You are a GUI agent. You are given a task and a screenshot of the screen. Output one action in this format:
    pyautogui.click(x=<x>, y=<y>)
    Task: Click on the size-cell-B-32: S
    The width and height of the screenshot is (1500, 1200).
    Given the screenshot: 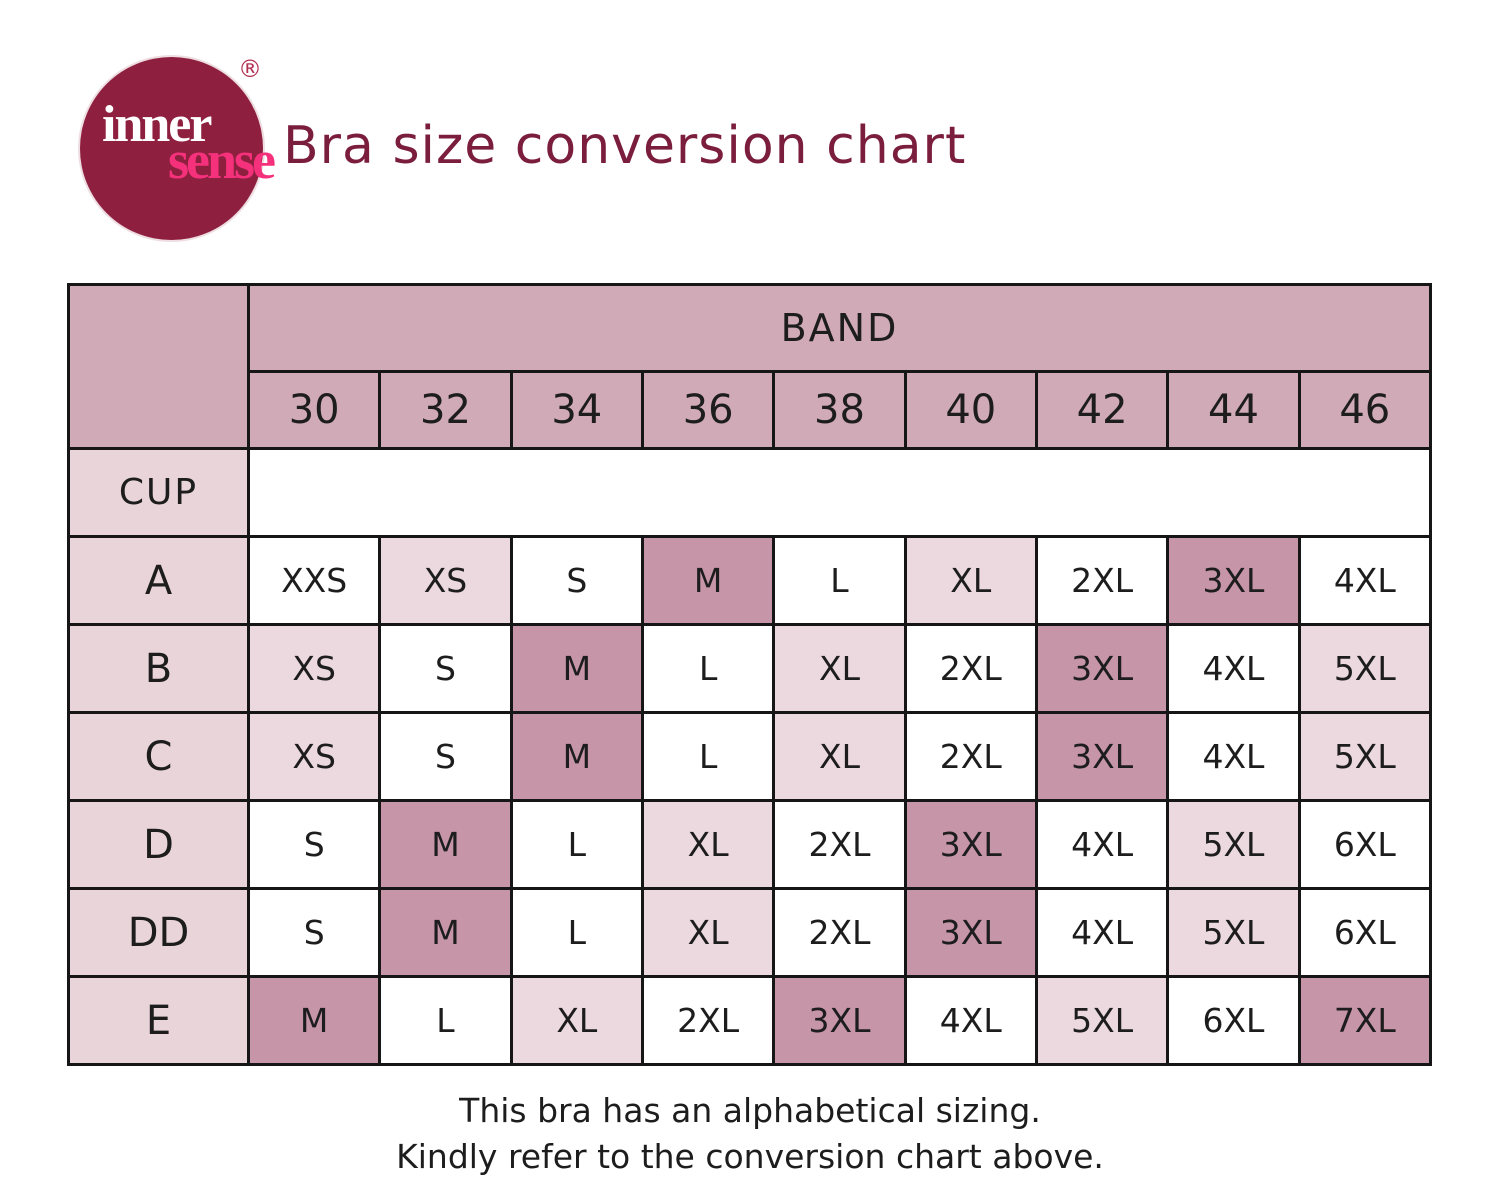 What is the action you would take?
    pyautogui.click(x=445, y=668)
    